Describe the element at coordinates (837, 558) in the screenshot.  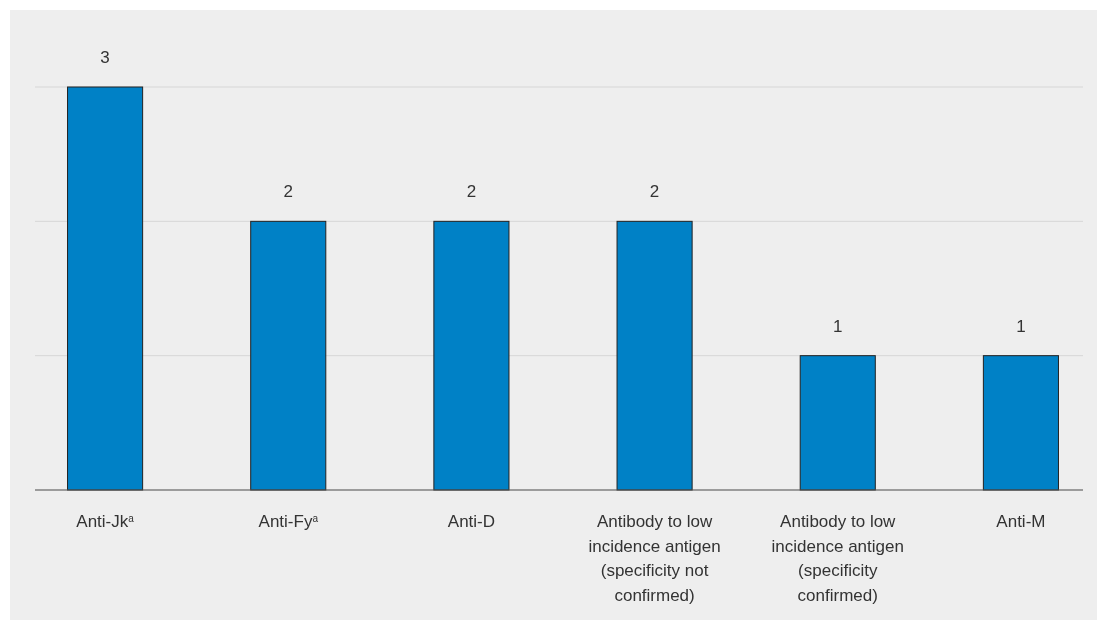
I see `x-tick-label: Antibody to low incidence antigen (specificity confirmed)` at that location.